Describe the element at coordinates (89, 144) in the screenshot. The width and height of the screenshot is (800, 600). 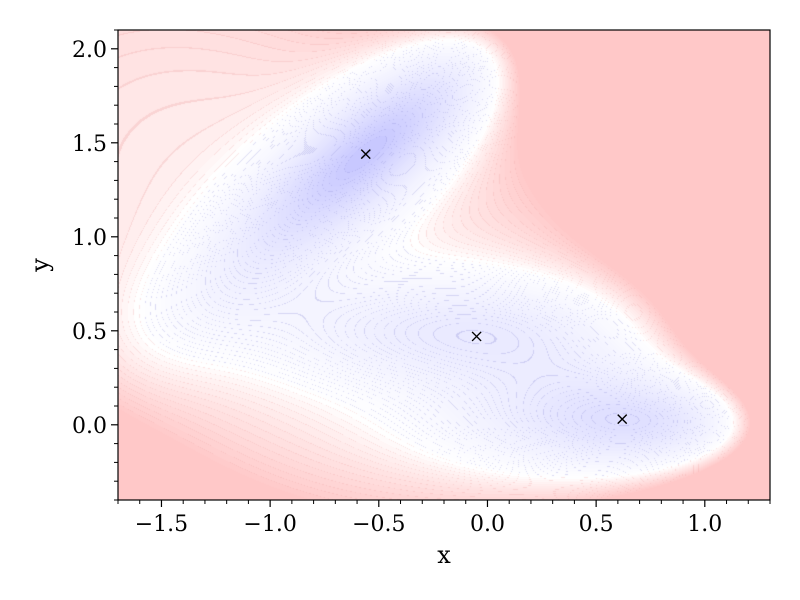
I see `y-tick-label: 1.5` at that location.